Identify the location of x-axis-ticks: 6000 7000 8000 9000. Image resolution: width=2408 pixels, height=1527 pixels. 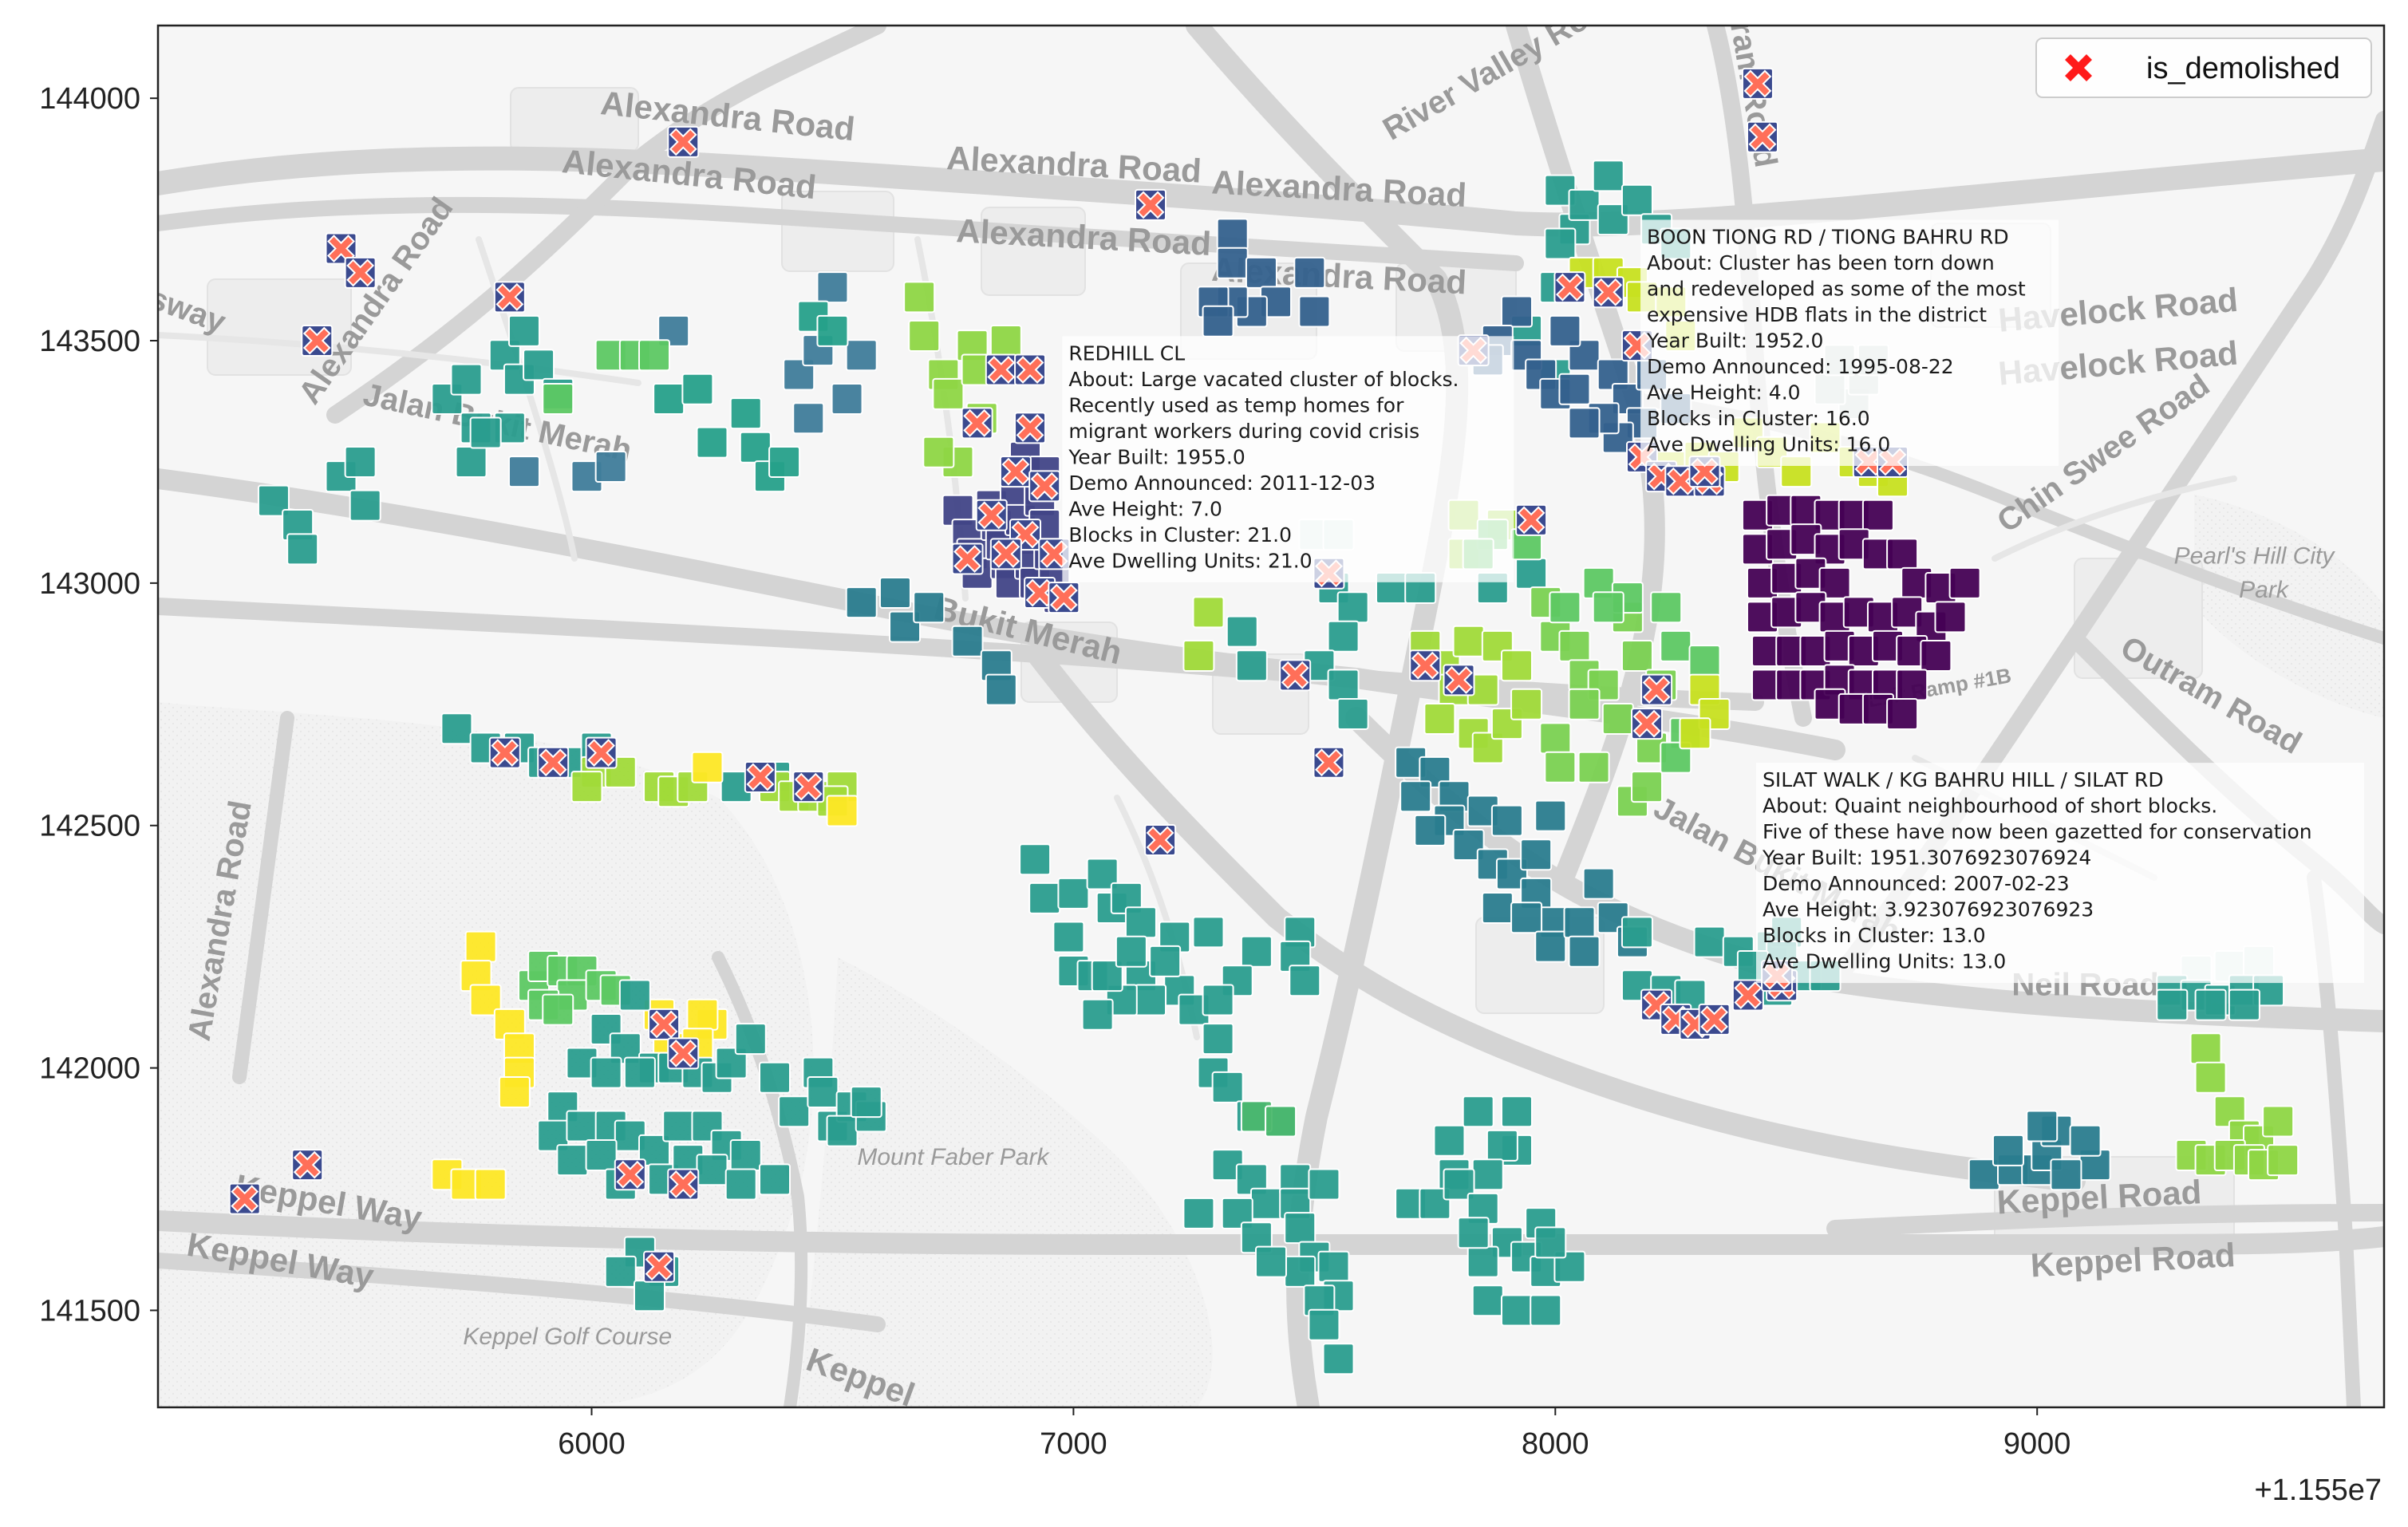
(1314, 1434).